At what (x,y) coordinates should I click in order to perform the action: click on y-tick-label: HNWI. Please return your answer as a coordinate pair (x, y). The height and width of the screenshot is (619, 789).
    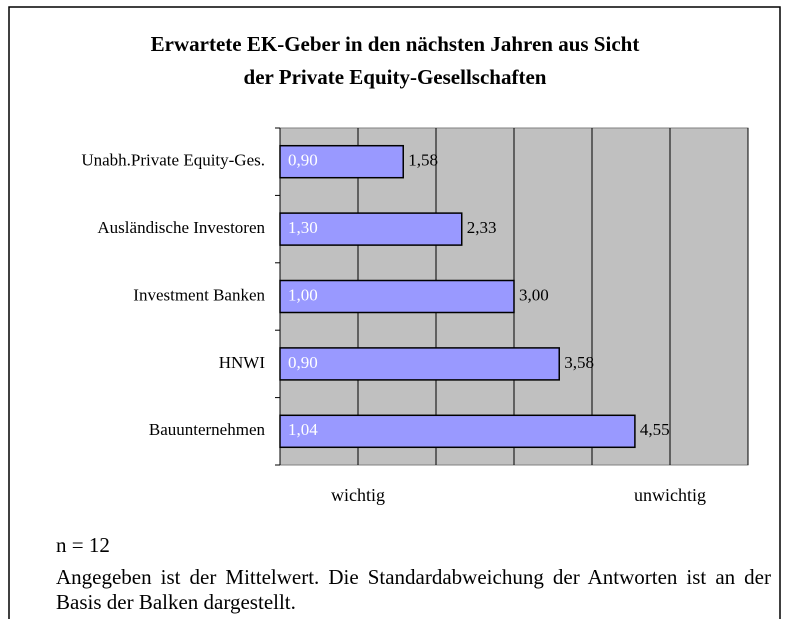
    Looking at the image, I should click on (242, 362).